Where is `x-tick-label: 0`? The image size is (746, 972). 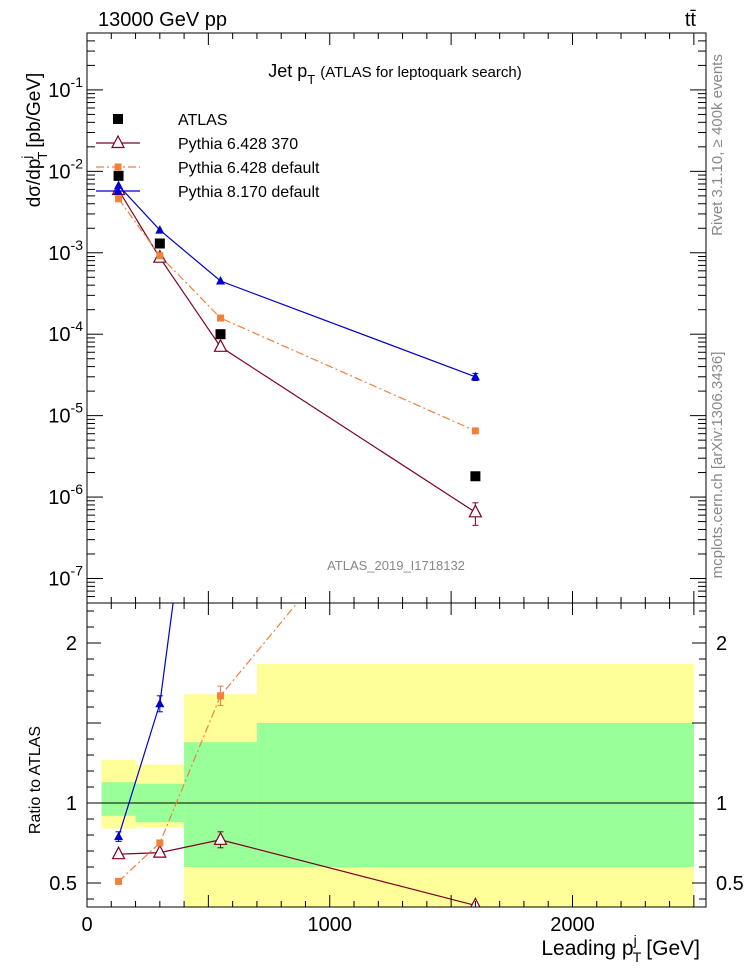 x-tick-label: 0 is located at coordinates (86, 925).